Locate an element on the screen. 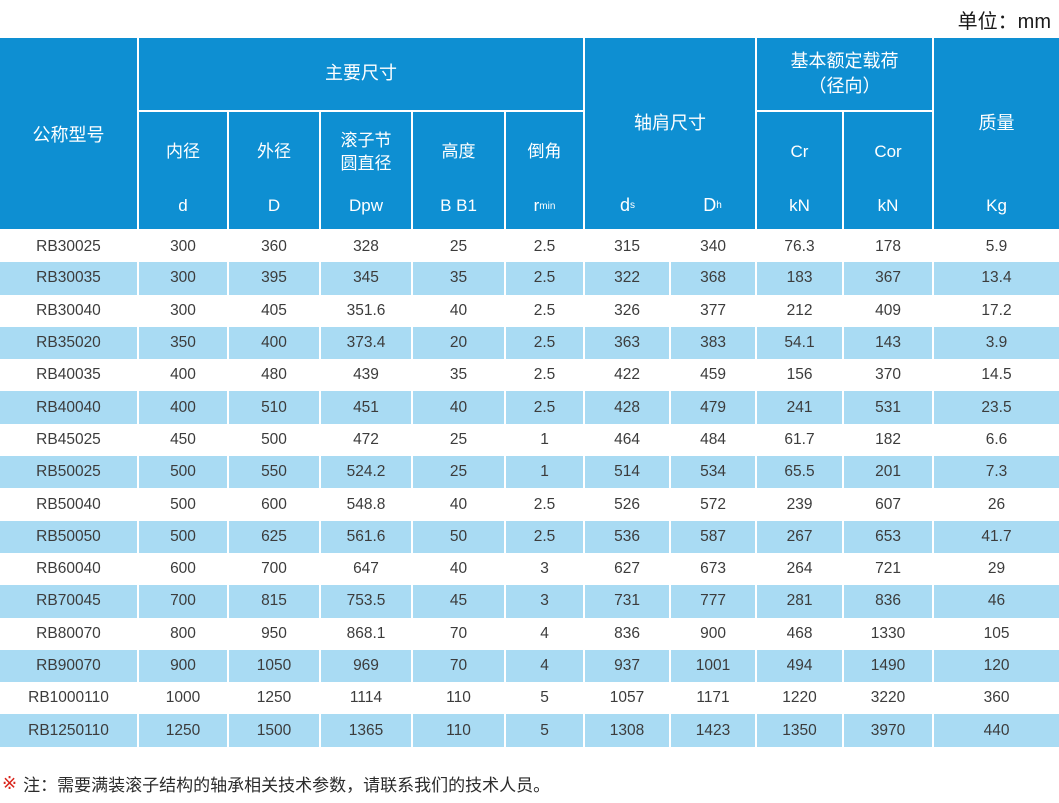 The height and width of the screenshot is (803, 1059). cell-value: 65.5 is located at coordinates (800, 472).